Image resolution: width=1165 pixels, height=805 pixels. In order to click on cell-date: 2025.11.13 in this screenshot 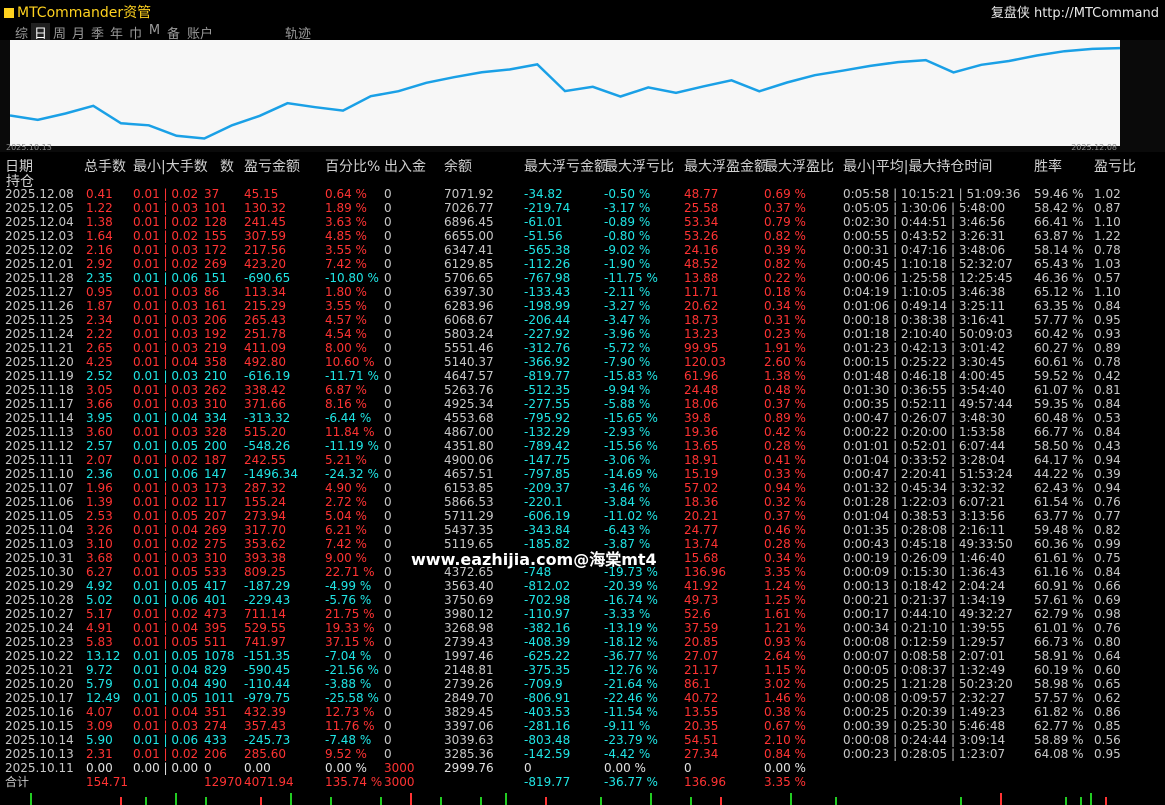, I will do `click(39, 432)`.